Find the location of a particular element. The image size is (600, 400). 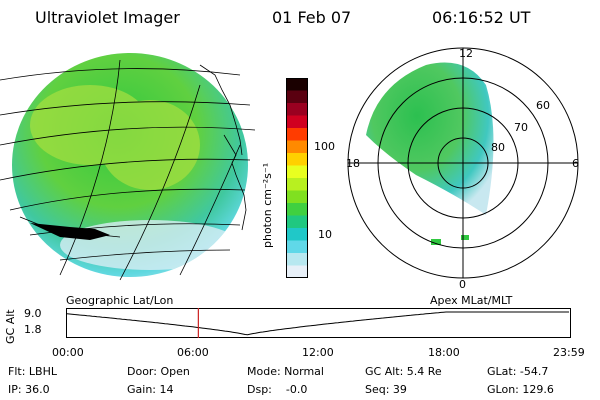

status-gain: Gain: 14 is located at coordinates (150, 389).